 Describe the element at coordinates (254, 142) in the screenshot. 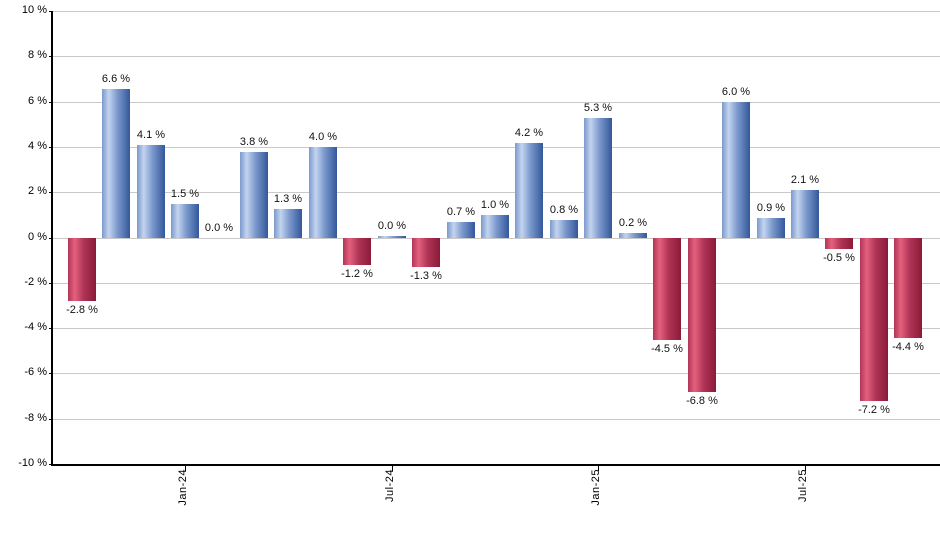

I see `bar-value-label: 3.8 %` at that location.